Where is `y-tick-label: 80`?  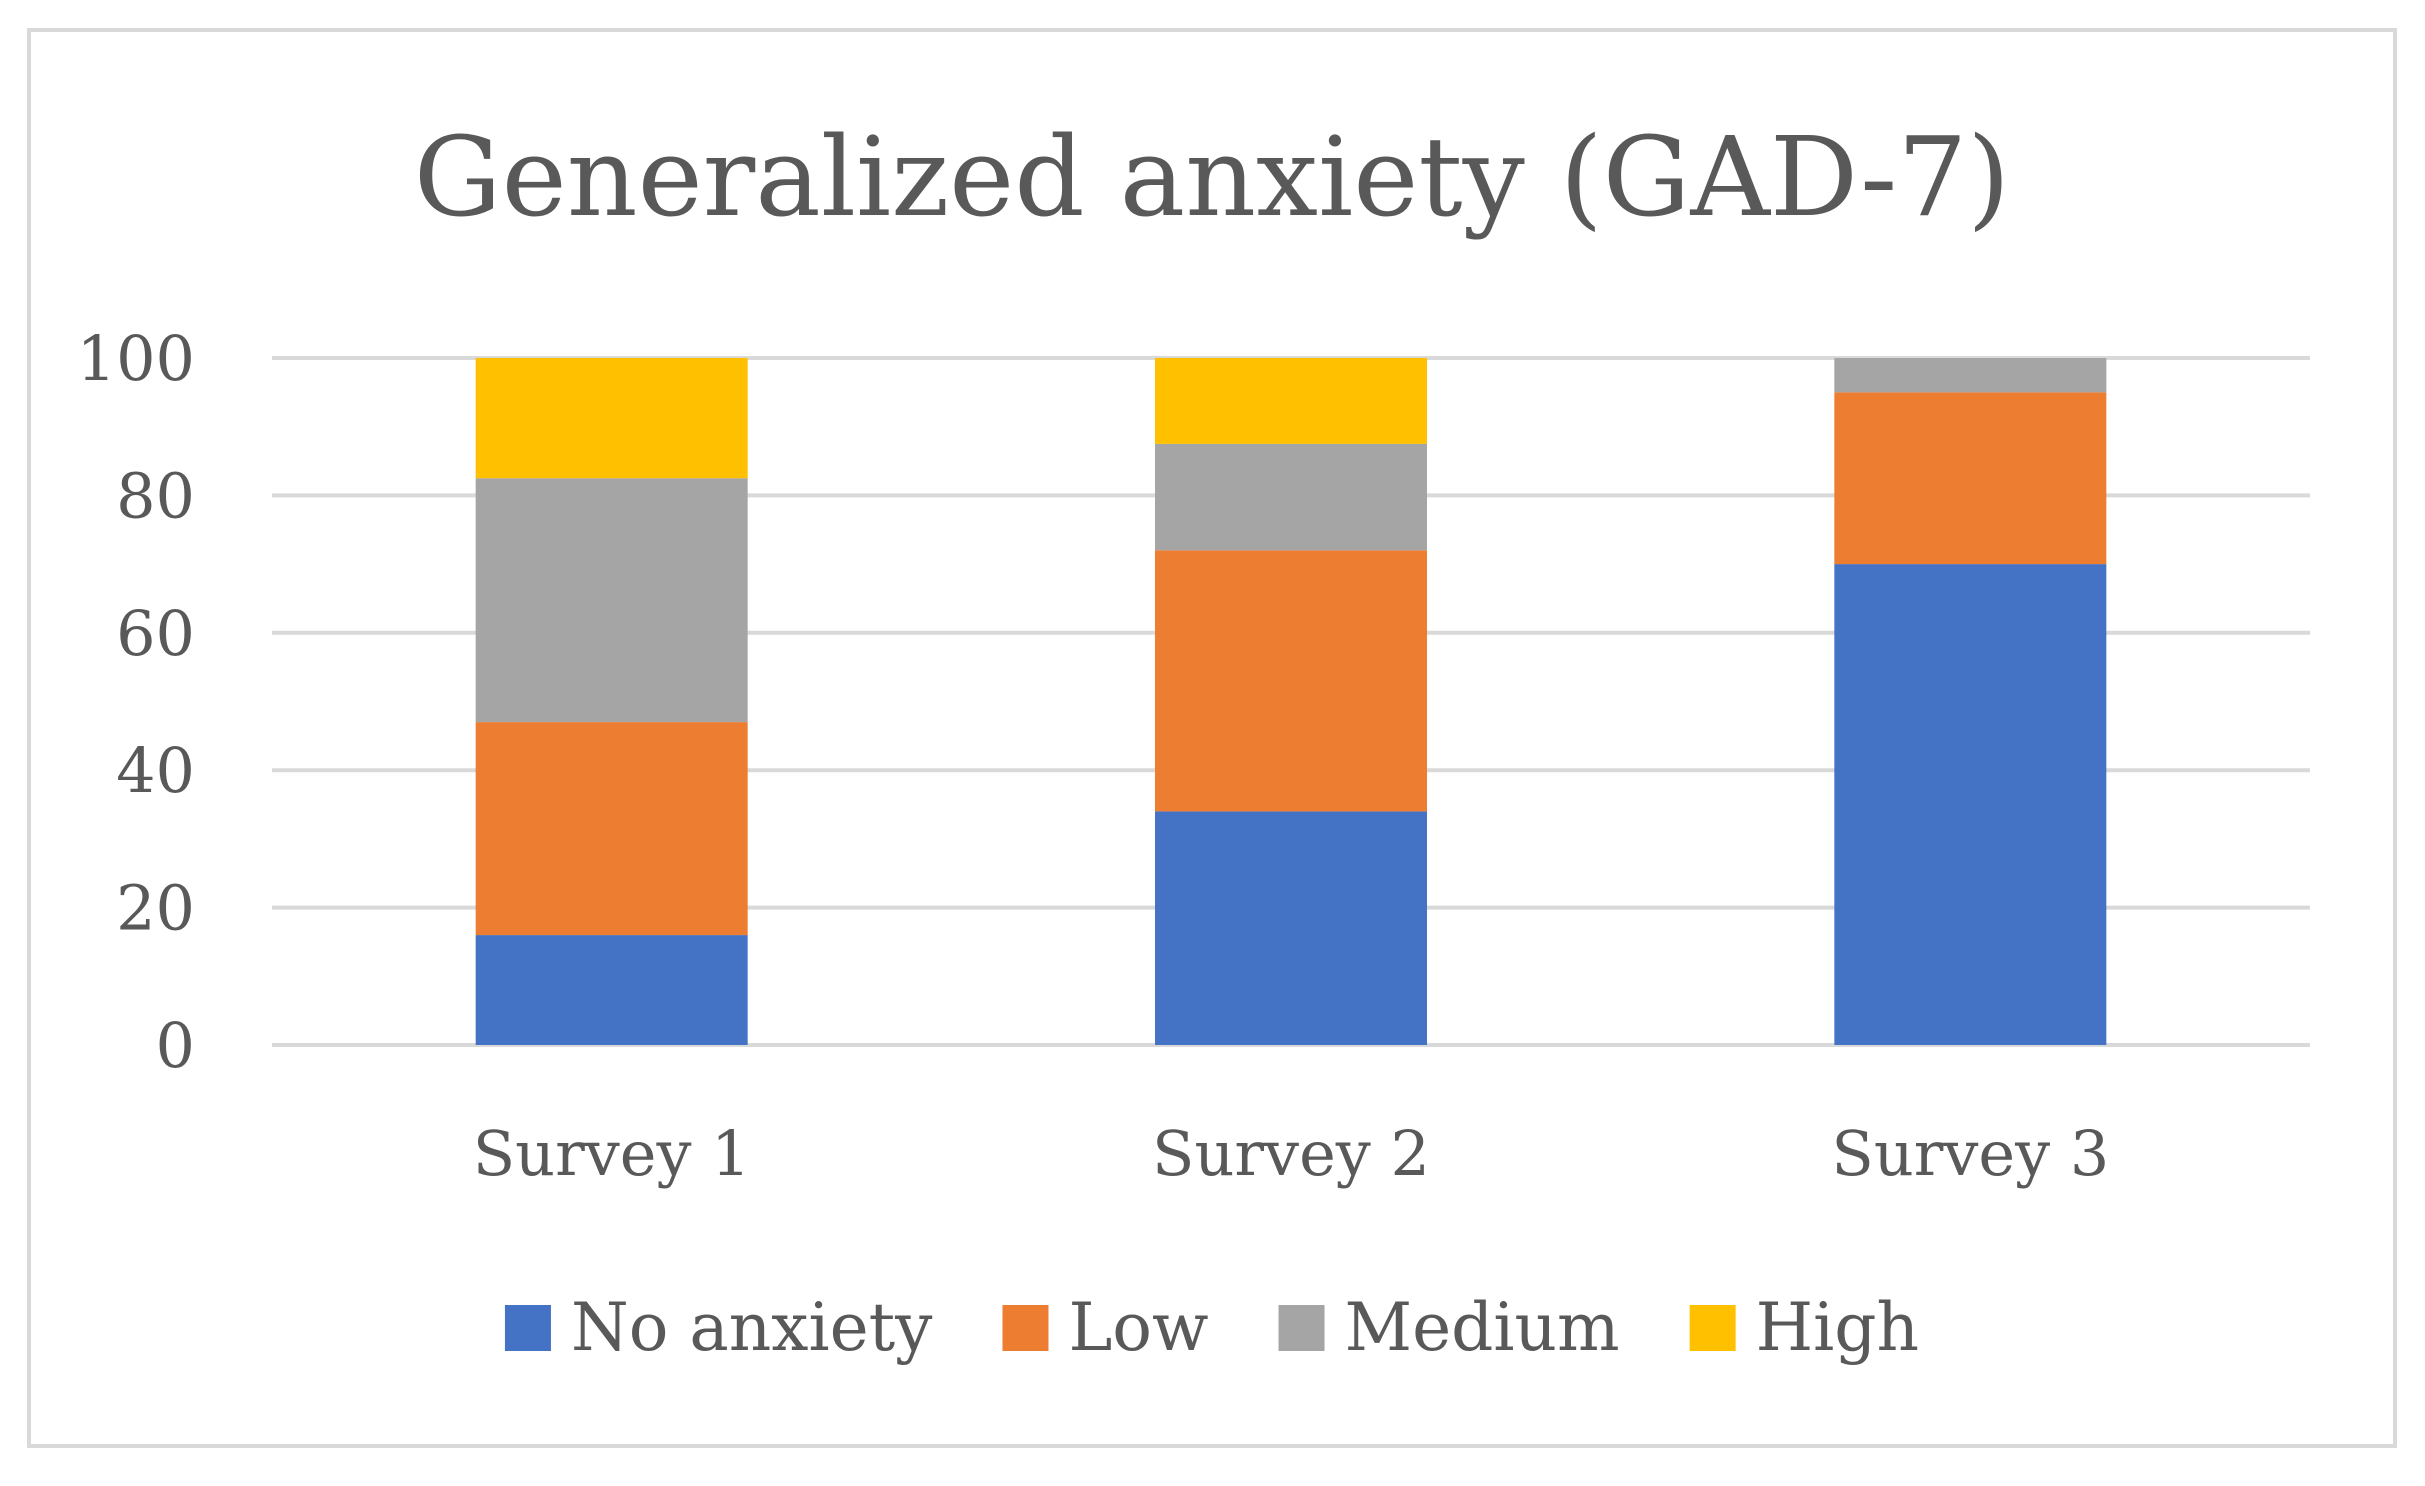
y-tick-label: 80 is located at coordinates (155, 495).